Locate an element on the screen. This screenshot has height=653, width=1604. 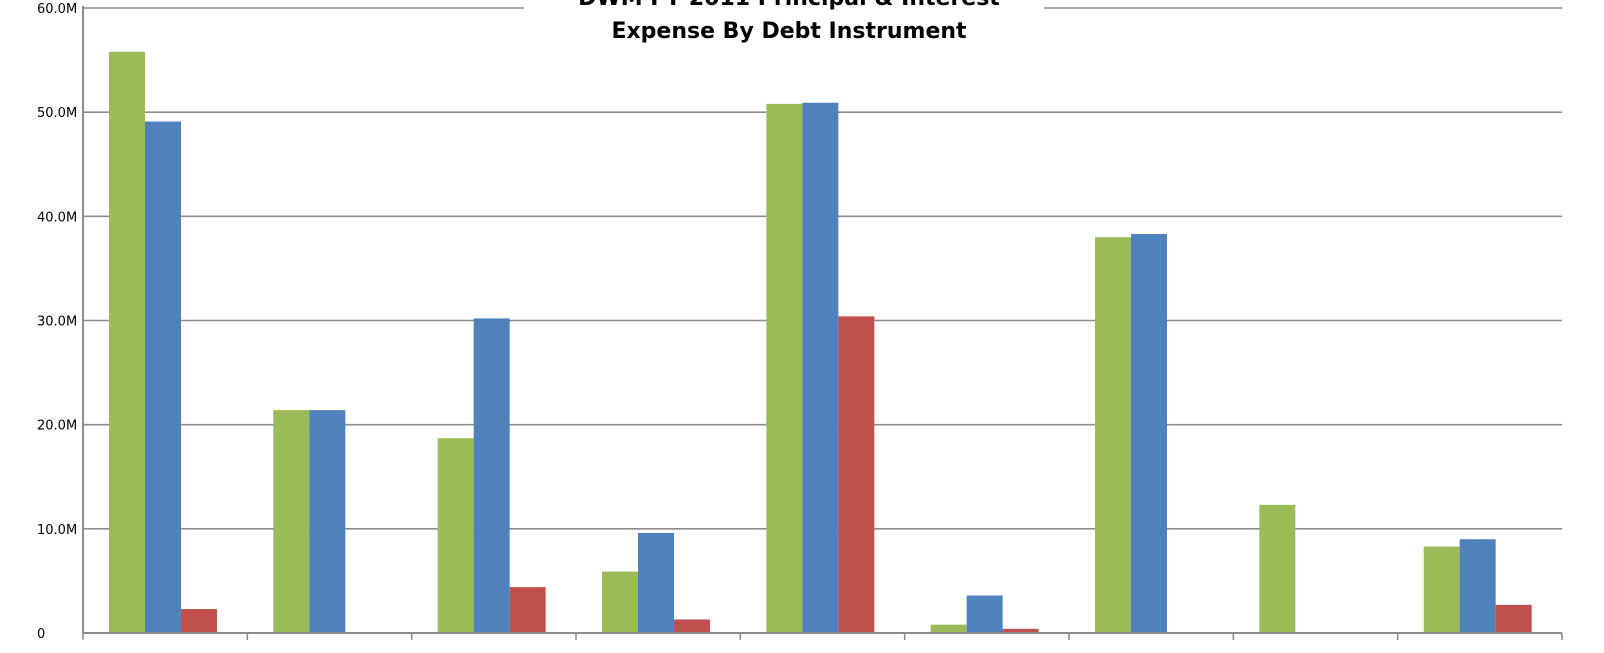
y-tick-labels: 0 10.0M 20.0M 30.0M 40.0M 50.0M 60.0M is located at coordinates (57, 322).